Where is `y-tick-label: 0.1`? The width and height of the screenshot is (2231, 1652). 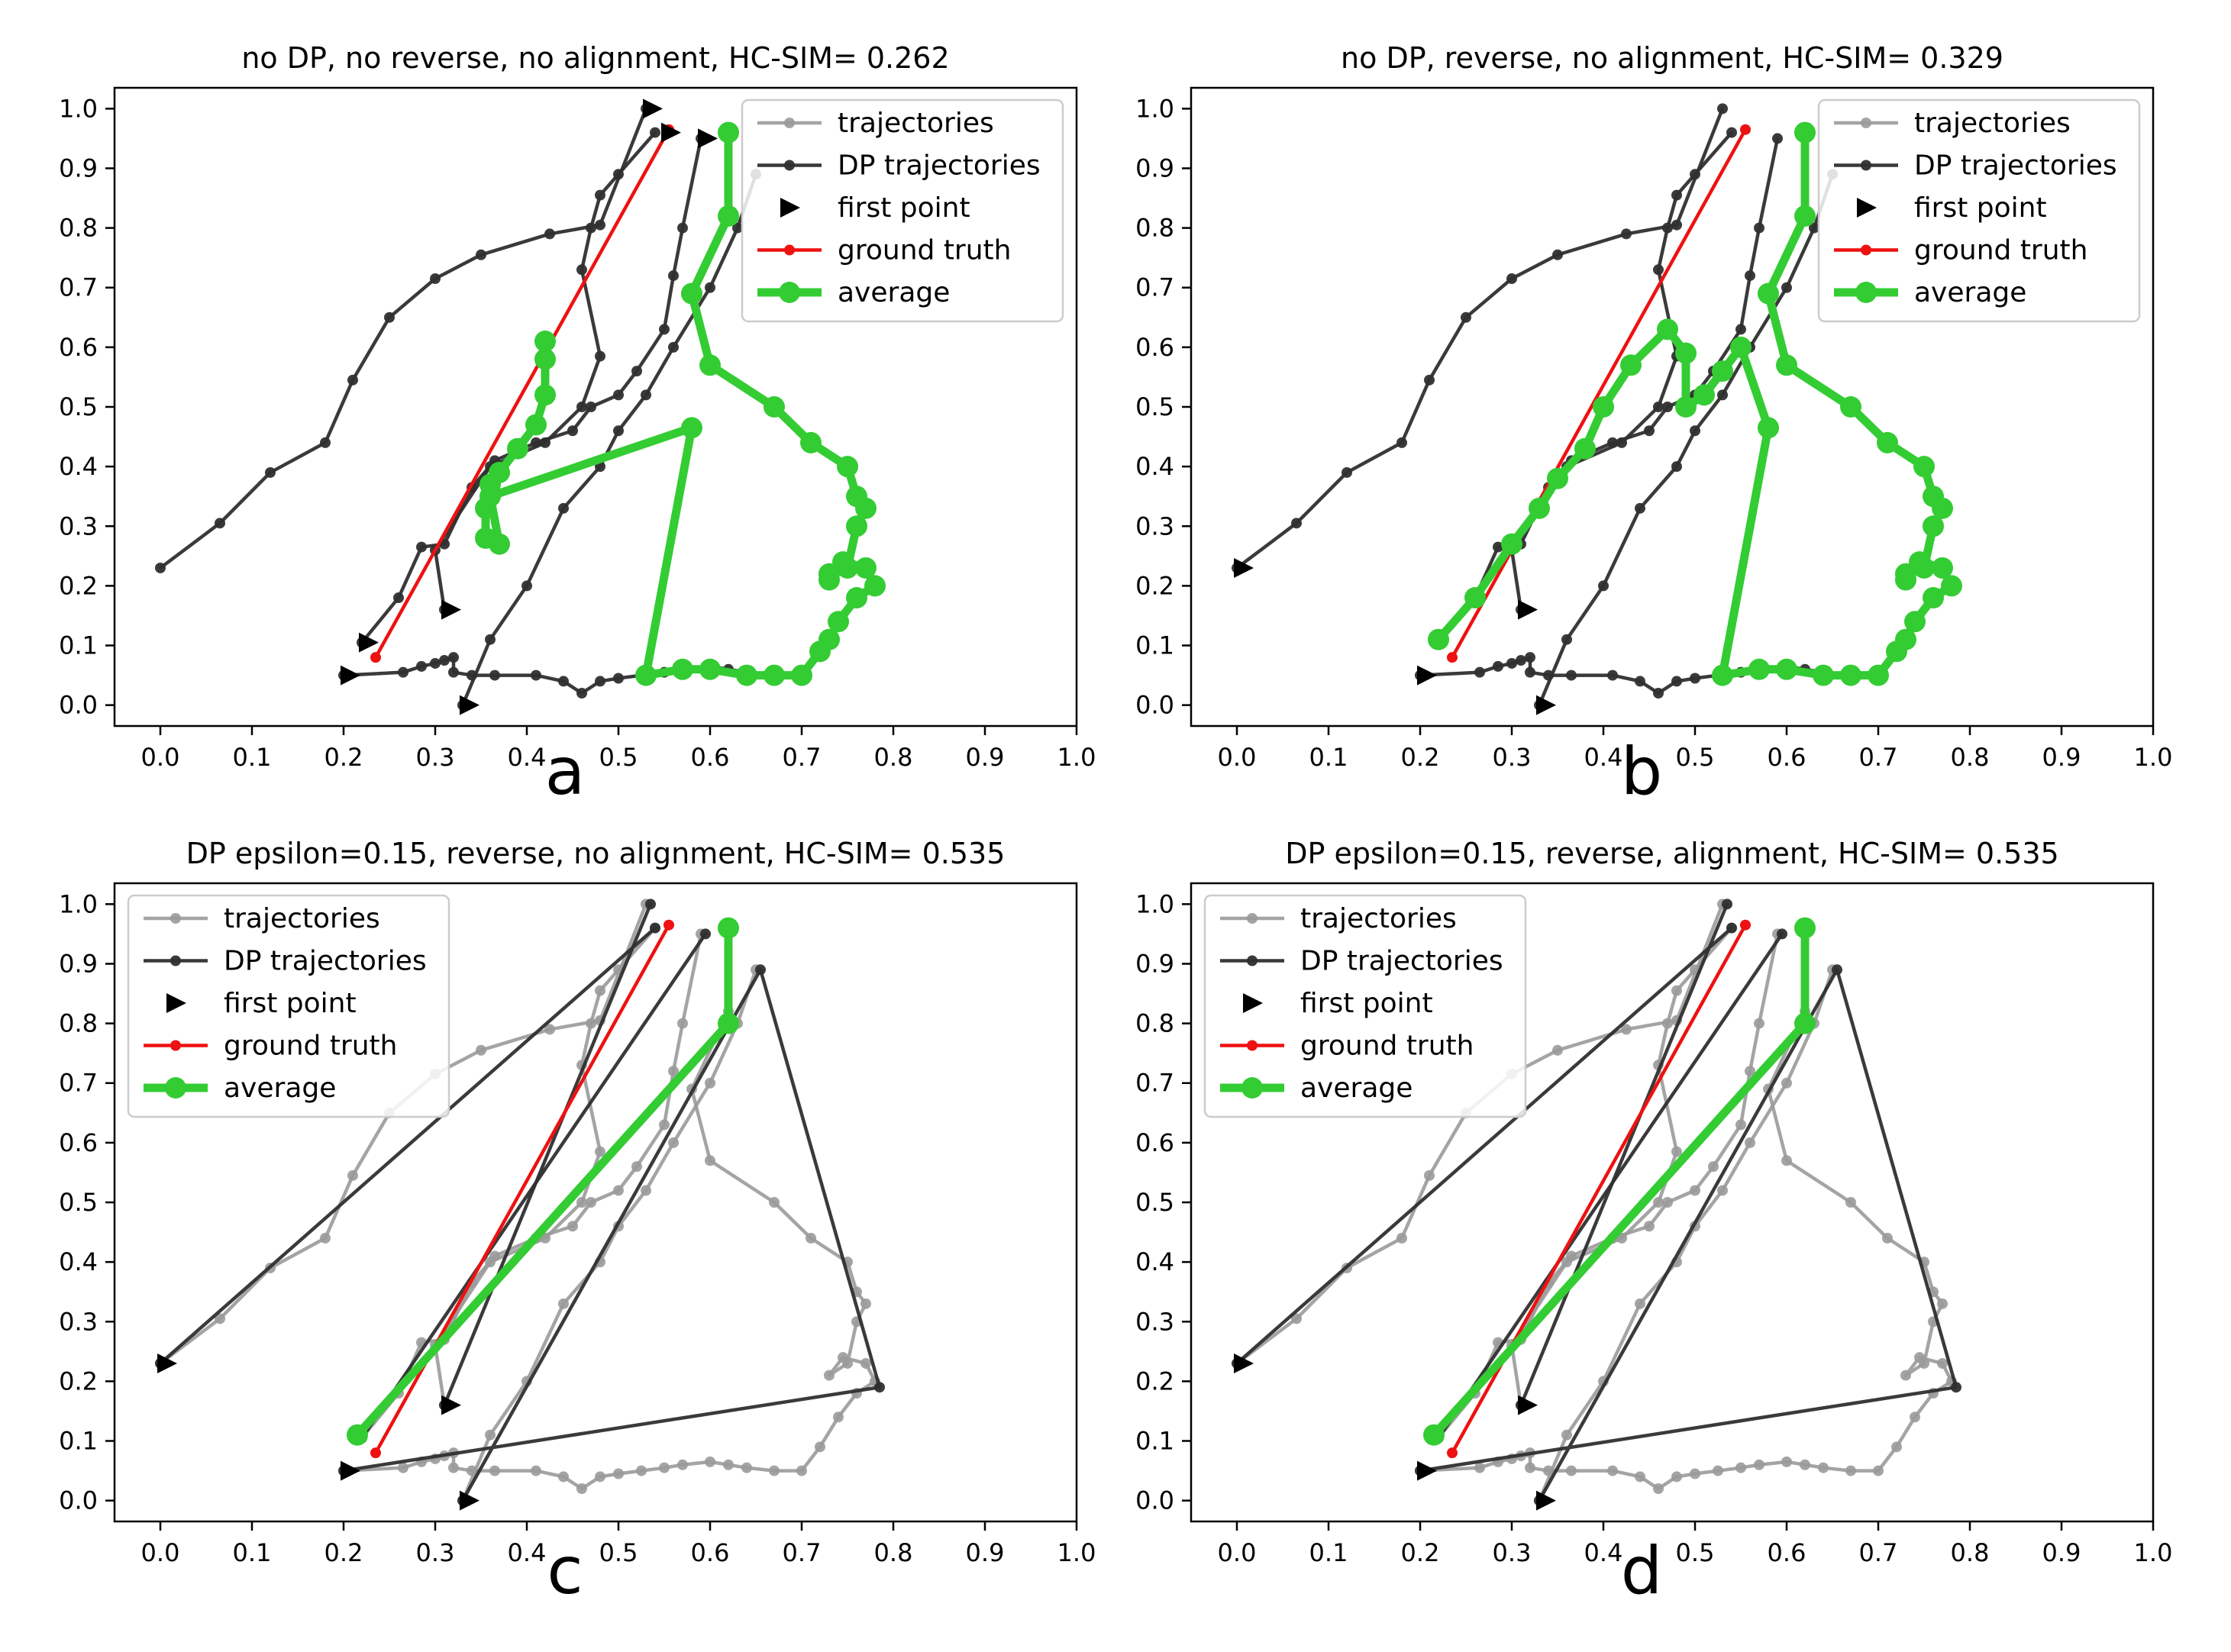
y-tick-label: 0.1 is located at coordinates (1154, 1441).